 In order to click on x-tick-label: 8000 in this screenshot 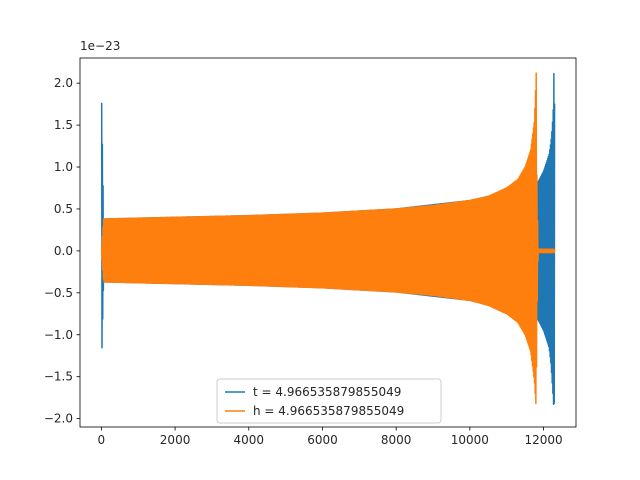, I will do `click(396, 440)`.